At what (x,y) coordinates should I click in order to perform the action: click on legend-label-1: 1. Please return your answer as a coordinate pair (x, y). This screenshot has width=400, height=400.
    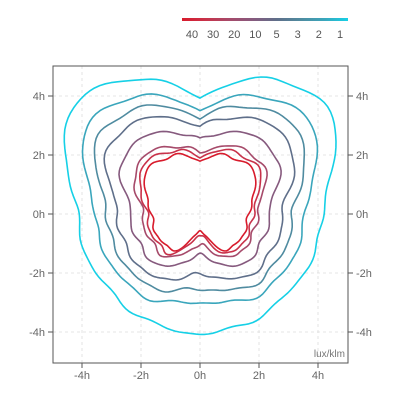
    Looking at the image, I should click on (340, 35).